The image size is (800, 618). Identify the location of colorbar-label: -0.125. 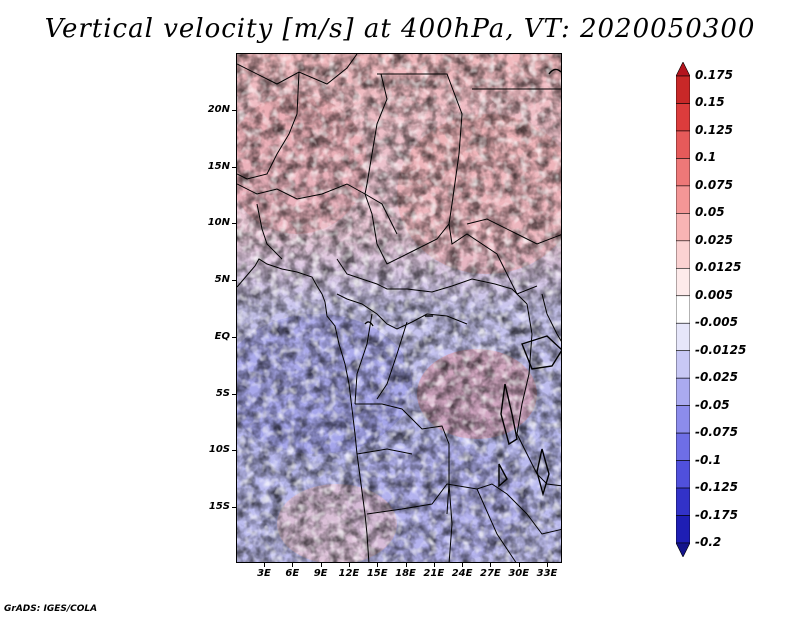
(716, 487).